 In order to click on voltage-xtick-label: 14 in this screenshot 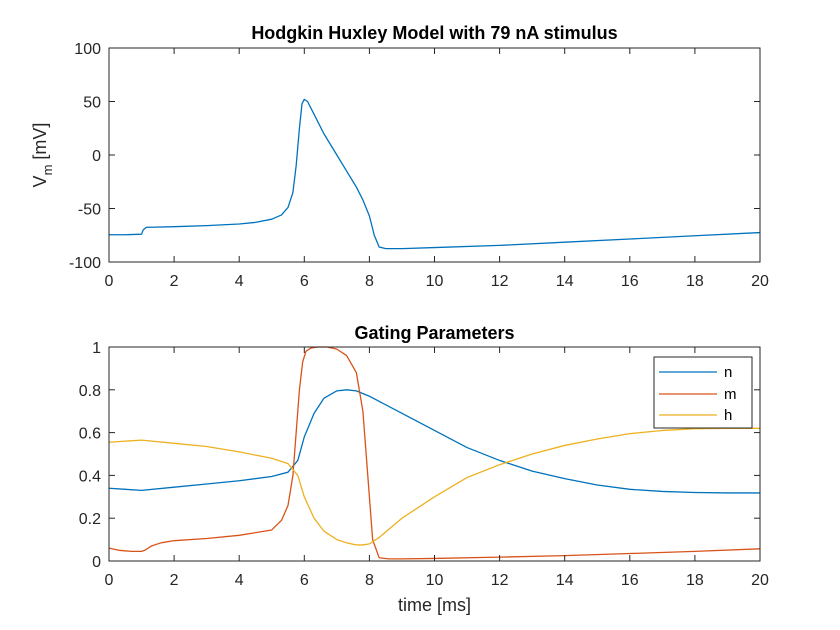, I will do `click(565, 281)`.